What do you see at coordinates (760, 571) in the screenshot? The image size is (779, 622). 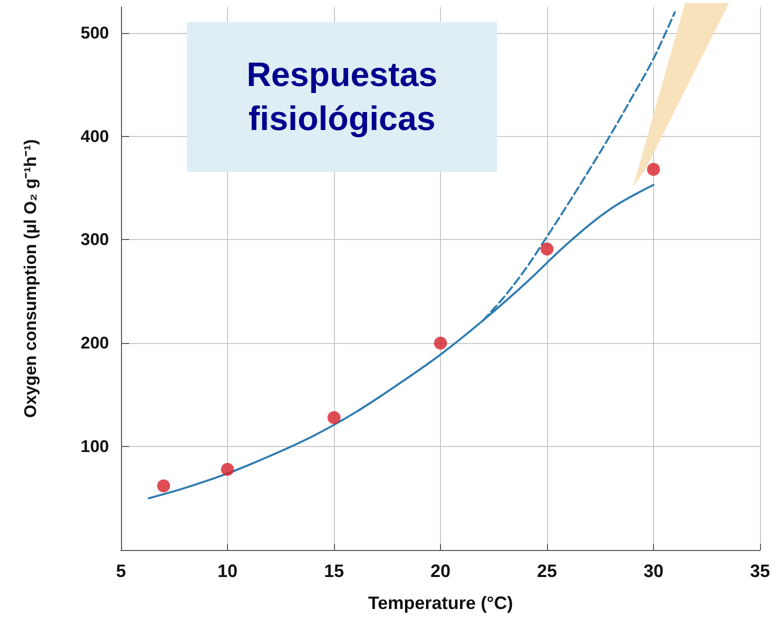 I see `x-tick-label: 35` at bounding box center [760, 571].